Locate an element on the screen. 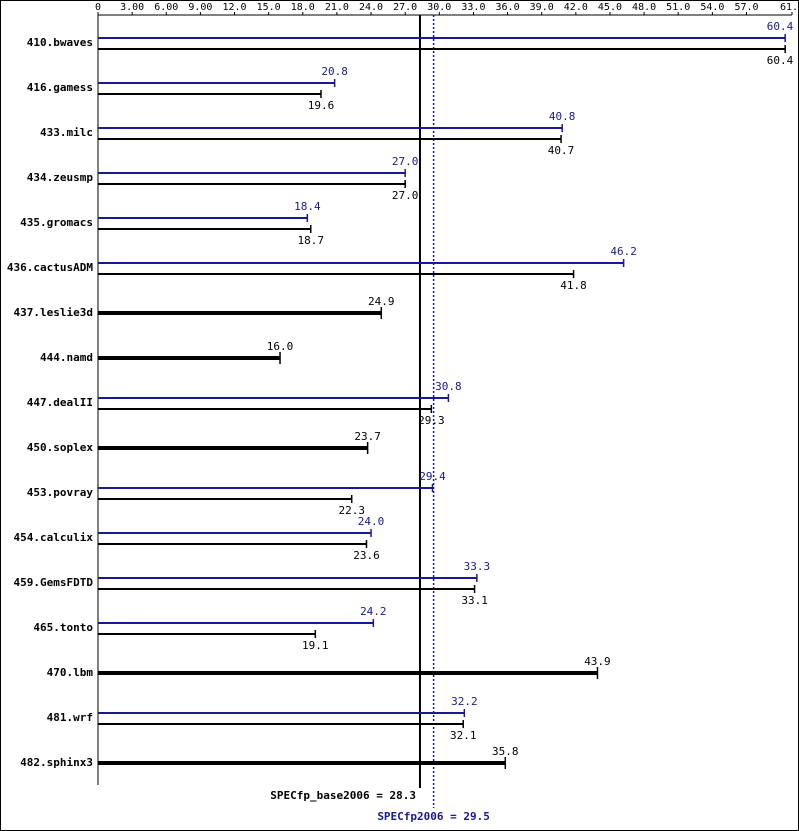 The height and width of the screenshot is (831, 799). x-tick-label: 61.0 is located at coordinates (789, 7).